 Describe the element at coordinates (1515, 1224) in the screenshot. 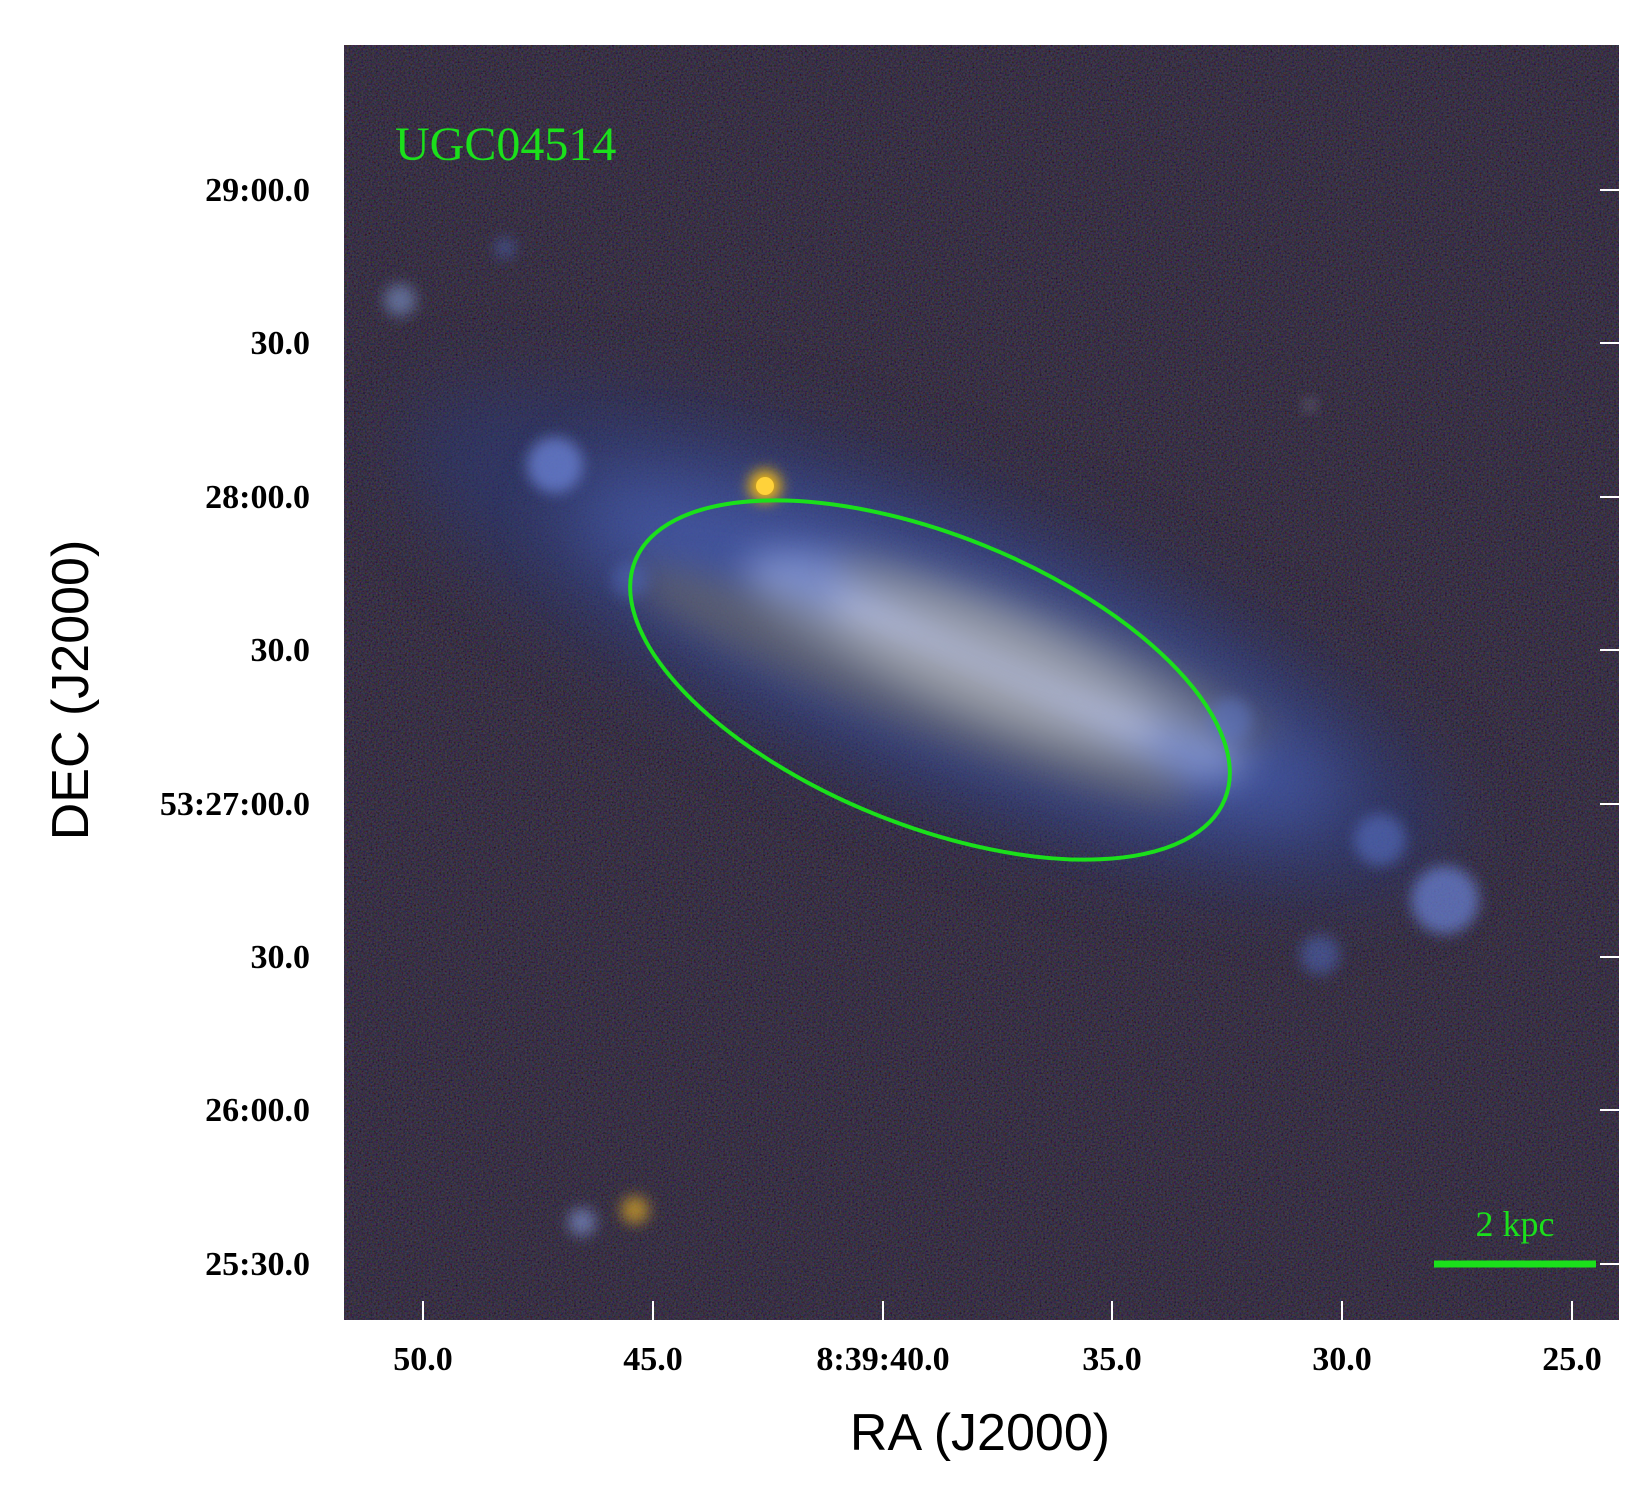

I see `scale-bar-label: 2 kpc` at that location.